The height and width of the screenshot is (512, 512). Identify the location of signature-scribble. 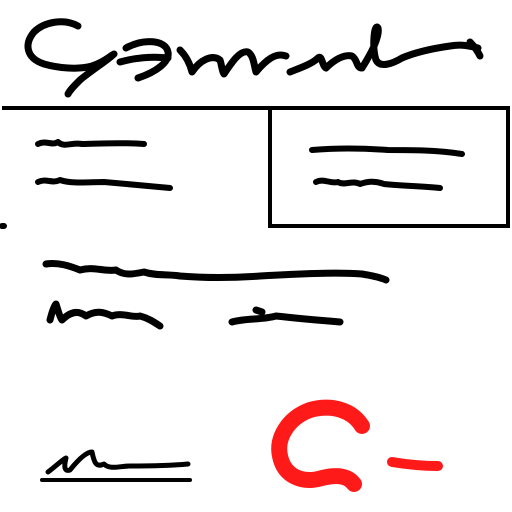
(116, 465).